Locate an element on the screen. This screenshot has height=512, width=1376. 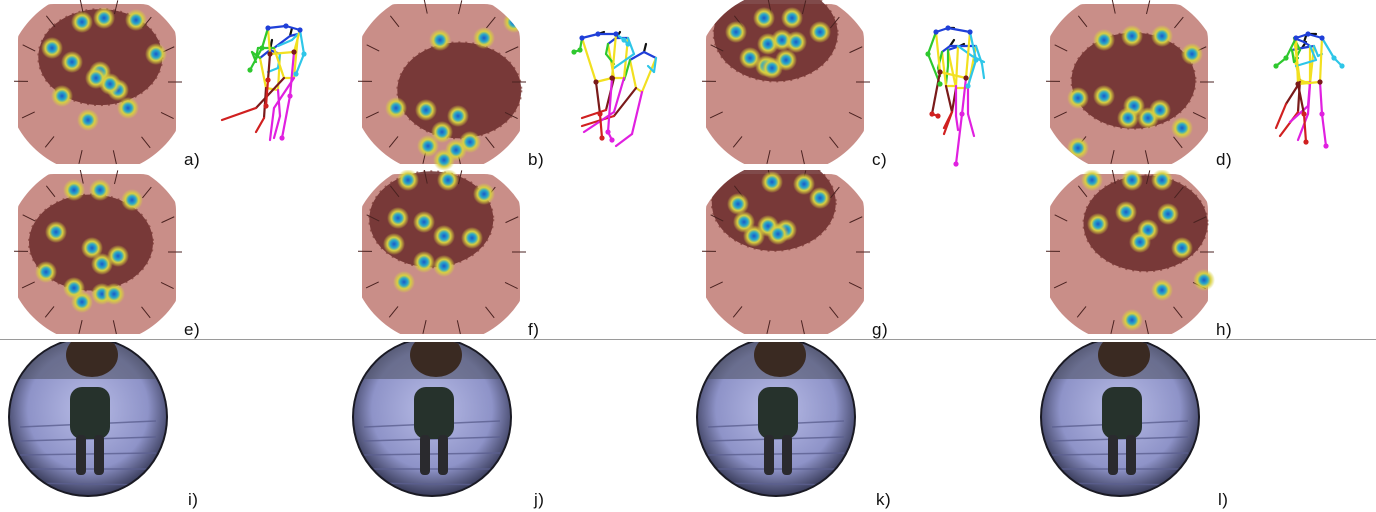
panel-label: k) is located at coordinates (884, 499).